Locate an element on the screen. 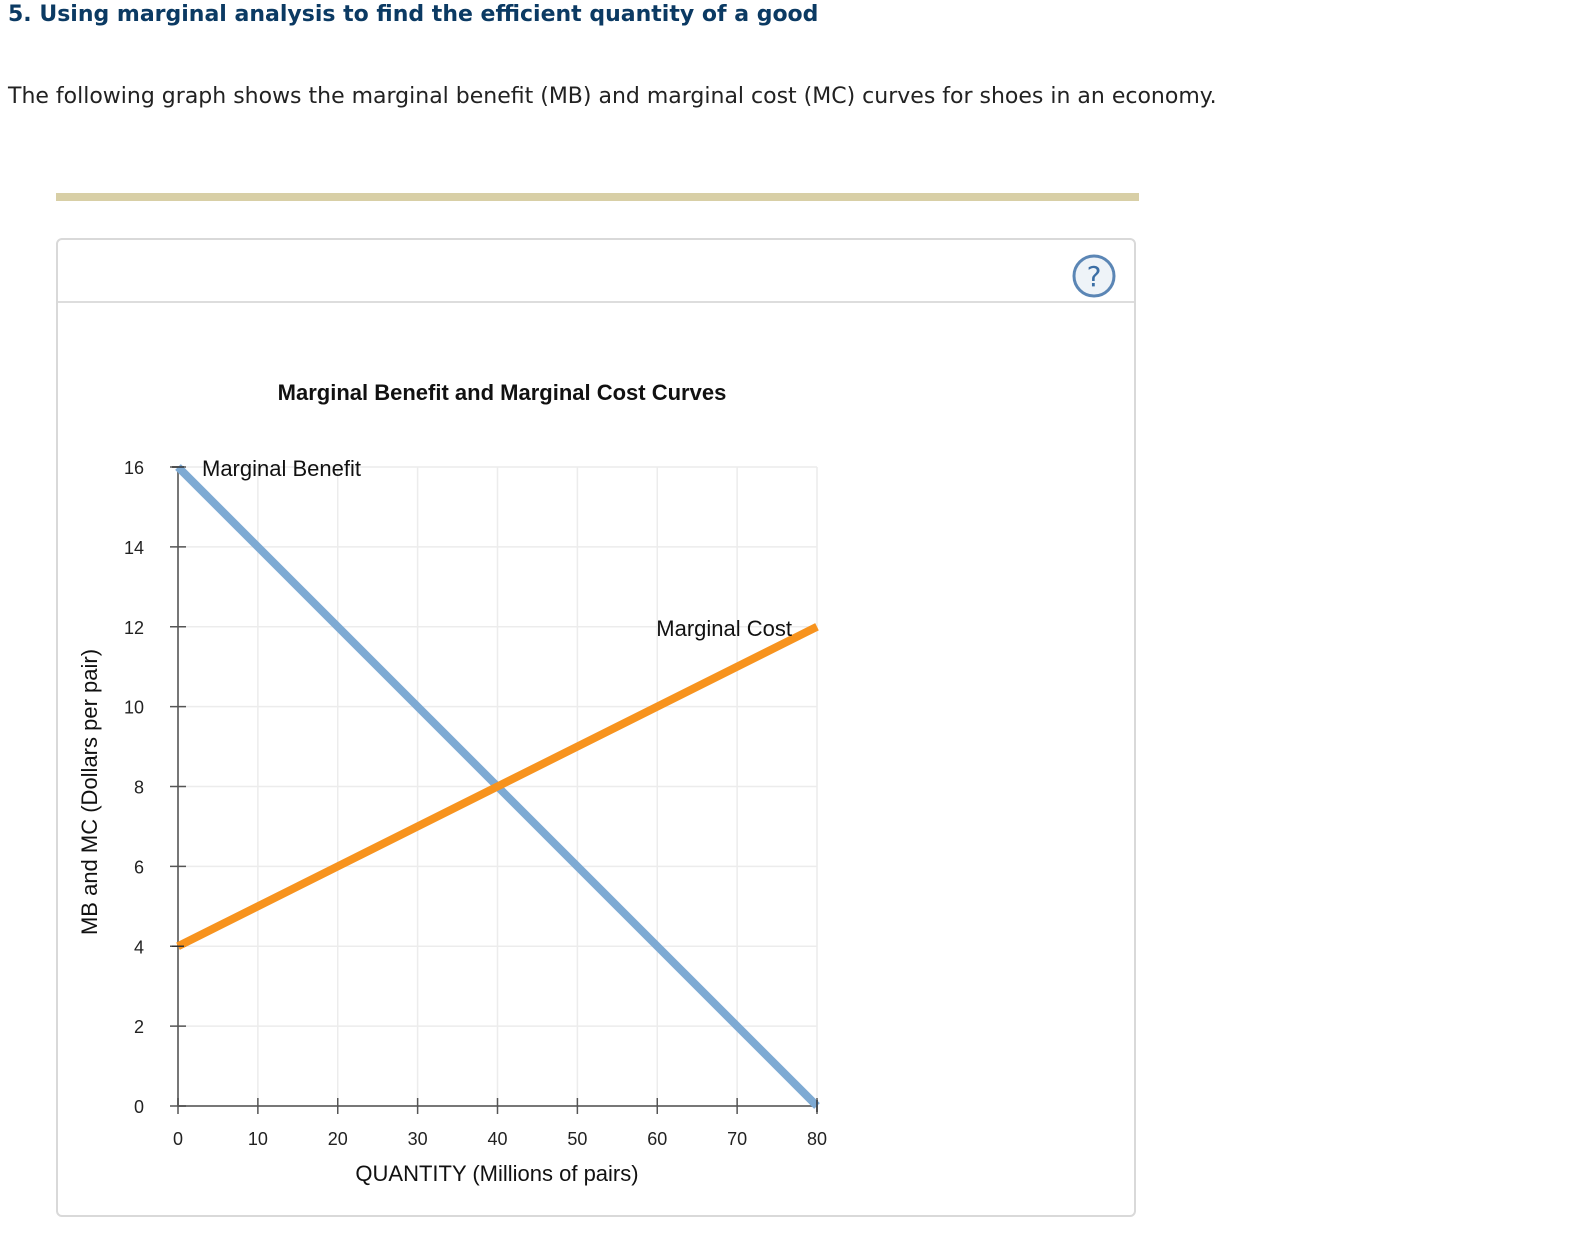 The height and width of the screenshot is (1242, 1570). help-question-icon: ? is located at coordinates (1094, 276).